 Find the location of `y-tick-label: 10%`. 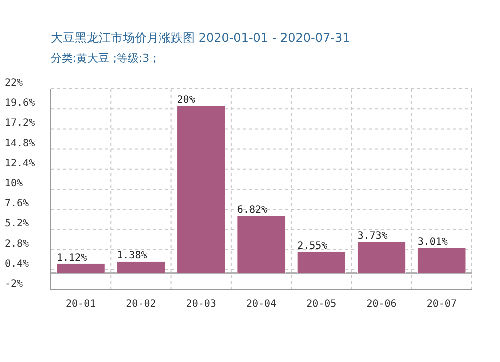

y-tick-label: 10% is located at coordinates (14, 184).